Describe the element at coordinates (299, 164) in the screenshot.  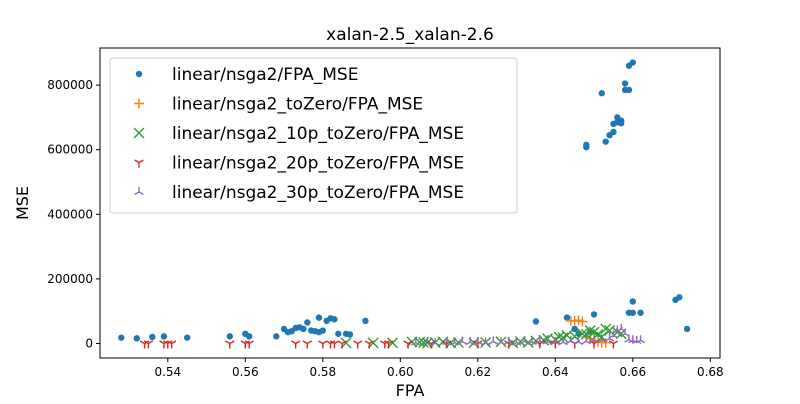
I see `legend-item: linear/nsga2_20p_toZero/FPA_MSE` at that location.